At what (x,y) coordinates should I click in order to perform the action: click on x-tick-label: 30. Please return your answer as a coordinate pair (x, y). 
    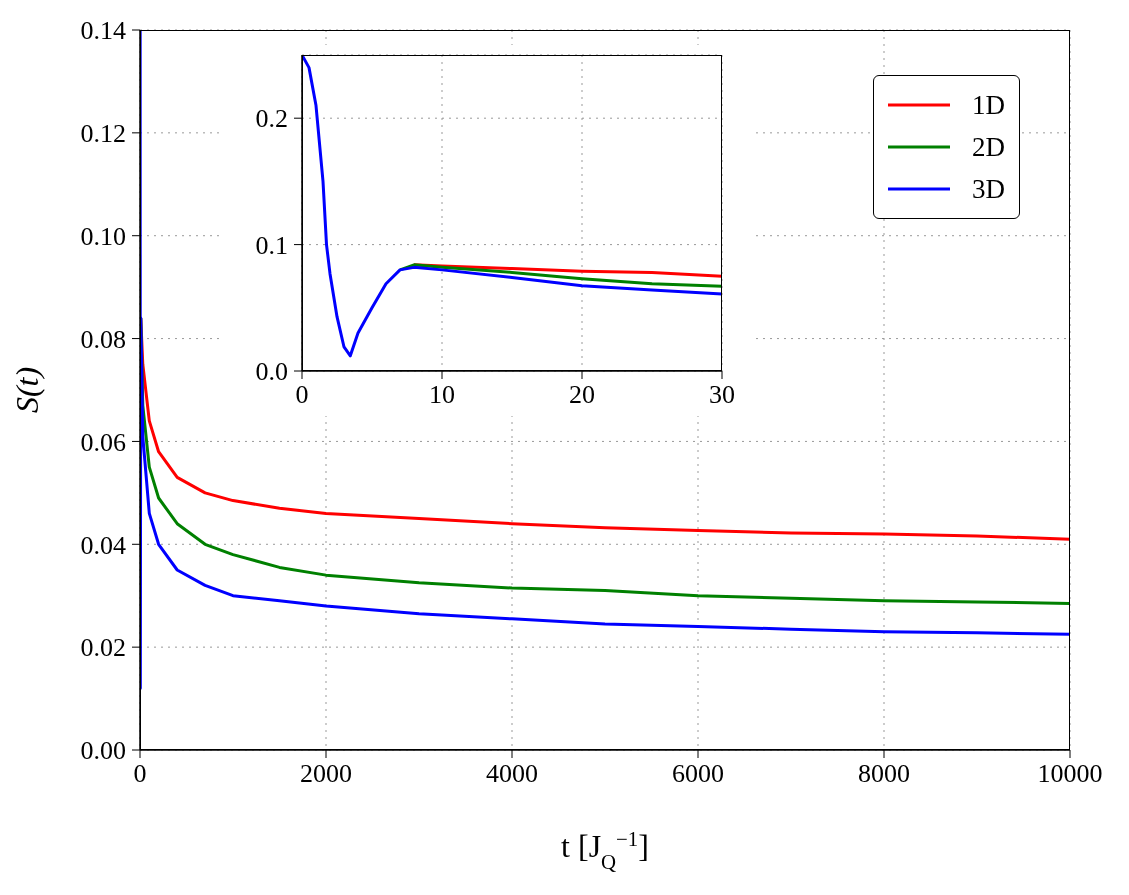
    Looking at the image, I should click on (722, 395).